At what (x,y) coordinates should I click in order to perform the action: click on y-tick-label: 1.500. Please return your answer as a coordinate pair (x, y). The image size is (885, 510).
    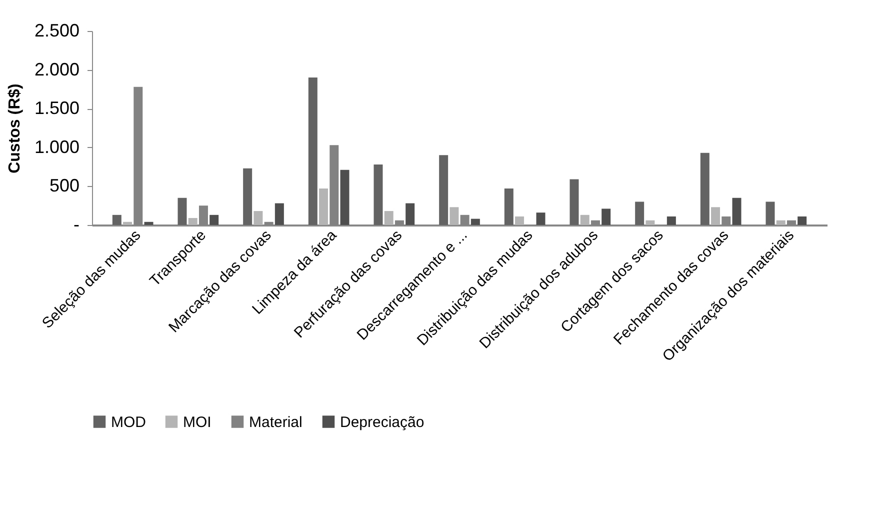
    Looking at the image, I should click on (57, 108).